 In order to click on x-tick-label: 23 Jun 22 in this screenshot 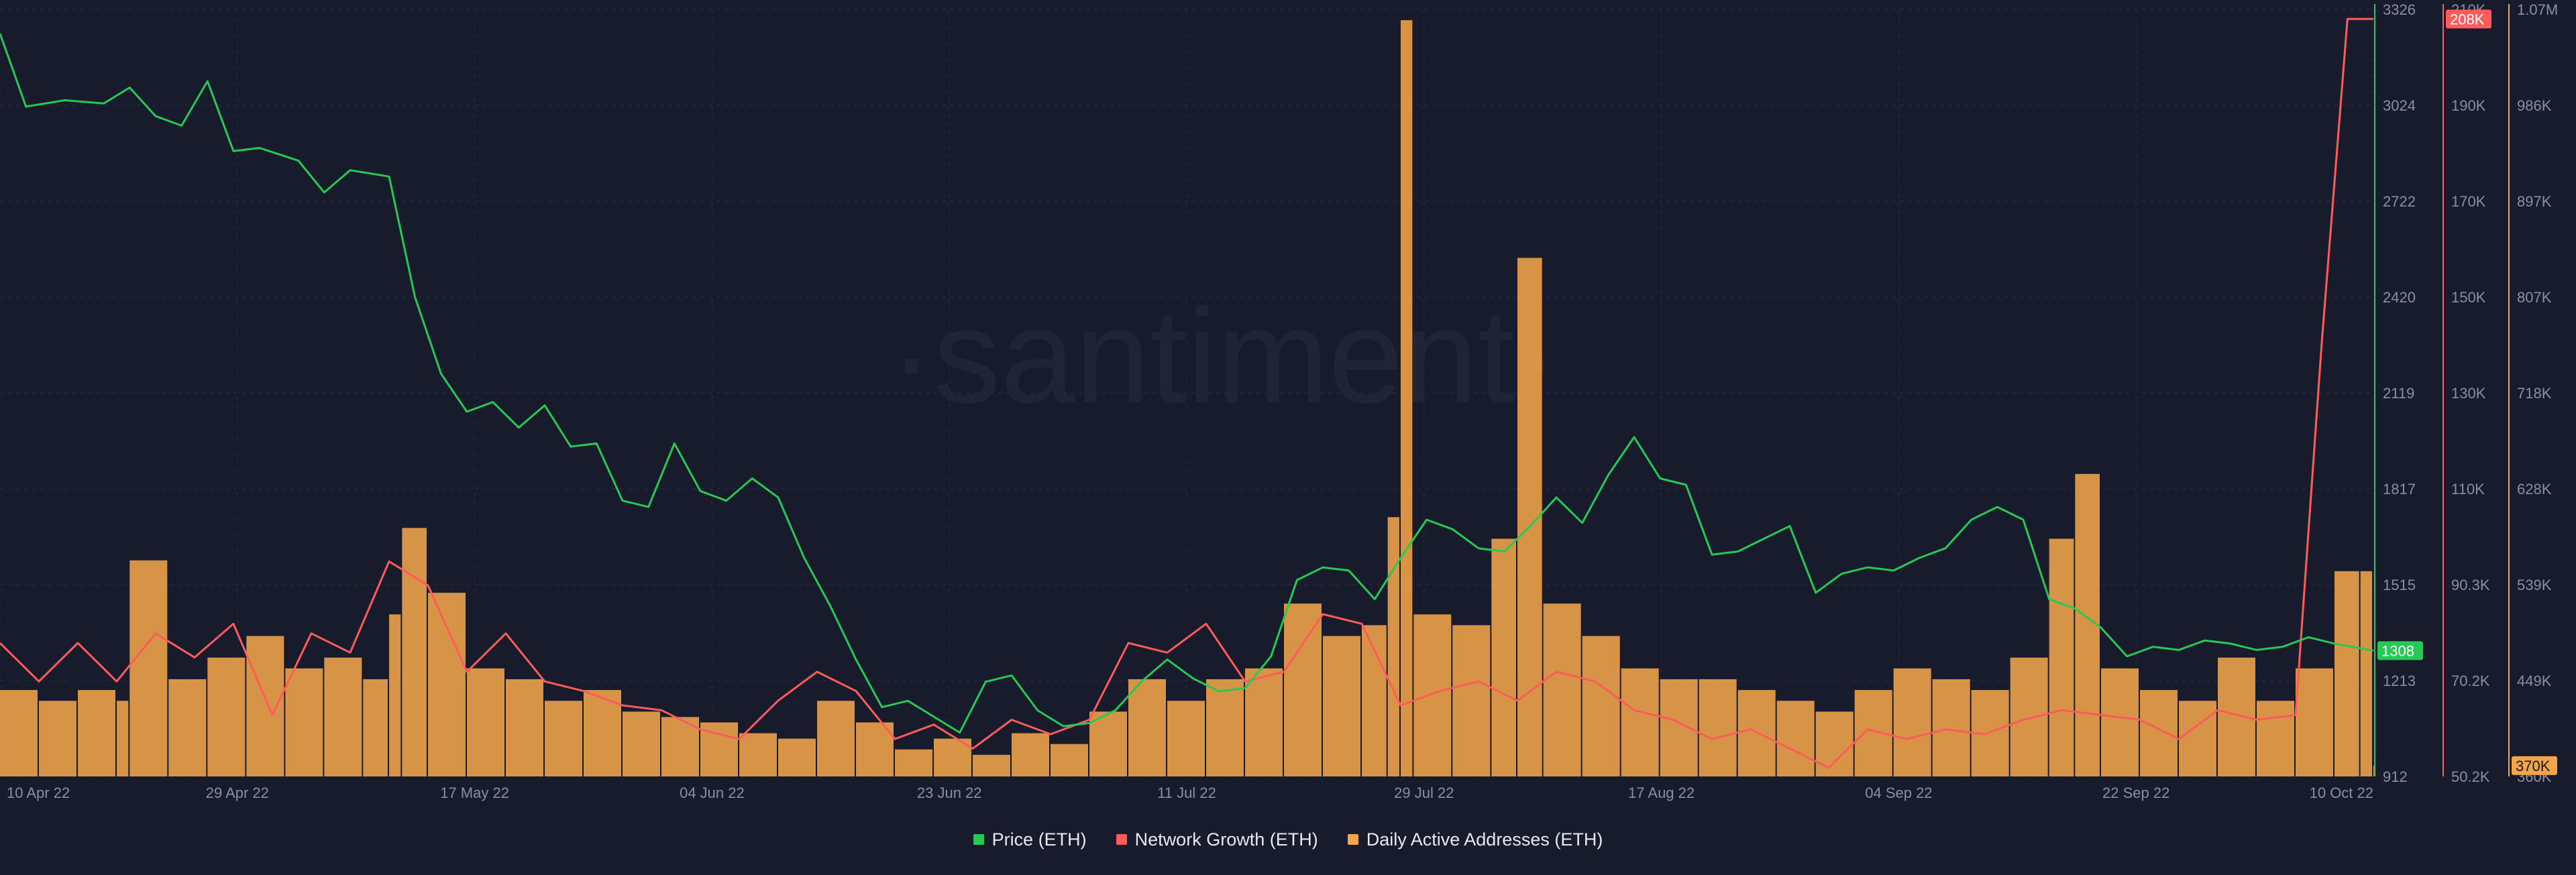, I will do `click(949, 792)`.